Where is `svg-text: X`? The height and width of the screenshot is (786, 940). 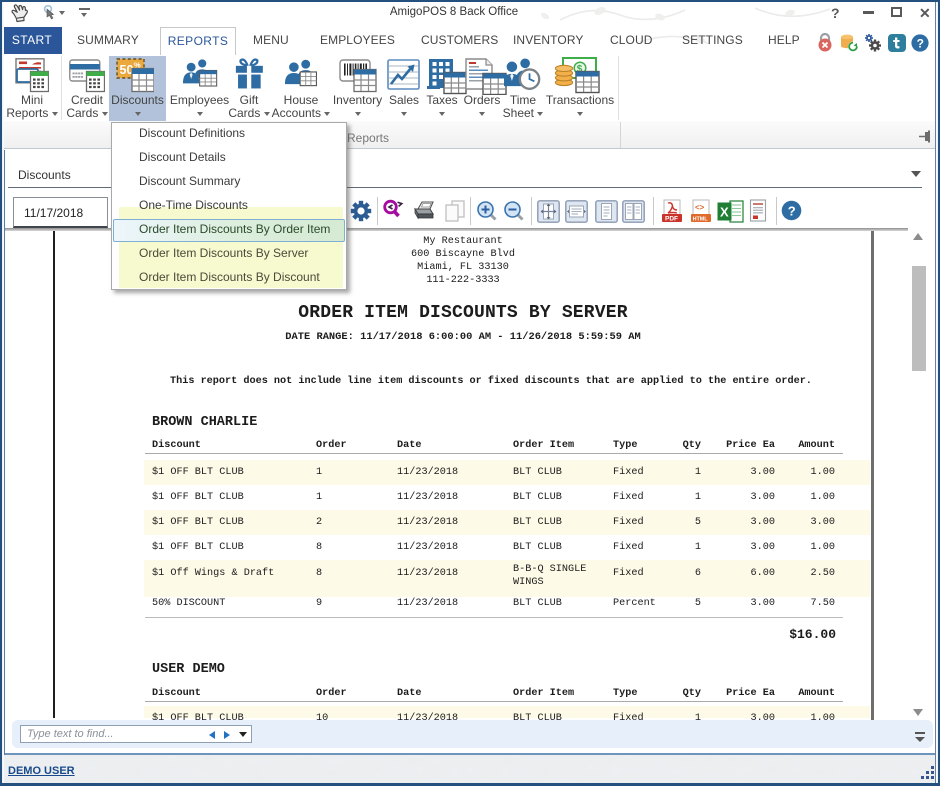 svg-text: X is located at coordinates (724, 212).